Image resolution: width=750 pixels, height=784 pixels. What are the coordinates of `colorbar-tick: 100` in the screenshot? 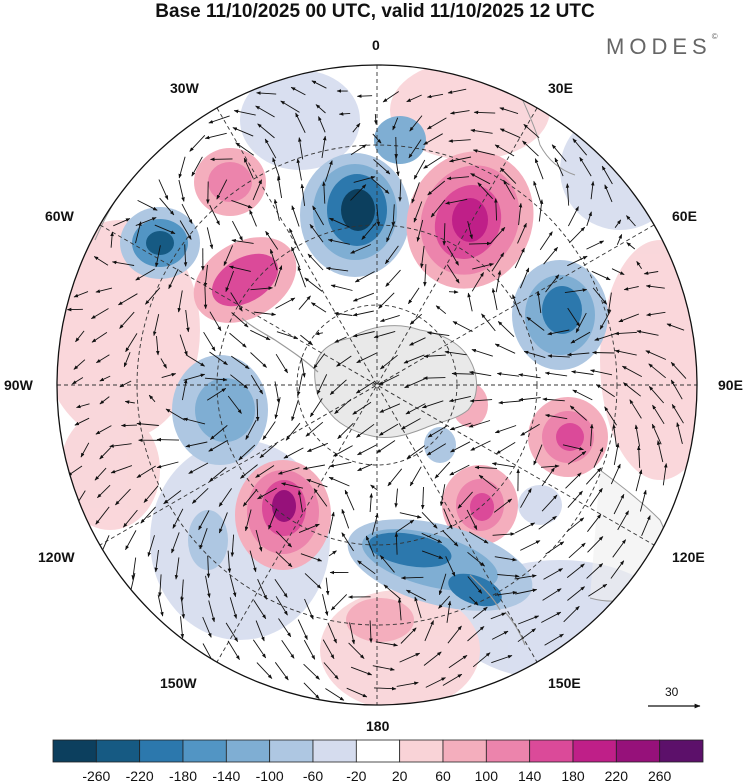 It's located at (486, 776).